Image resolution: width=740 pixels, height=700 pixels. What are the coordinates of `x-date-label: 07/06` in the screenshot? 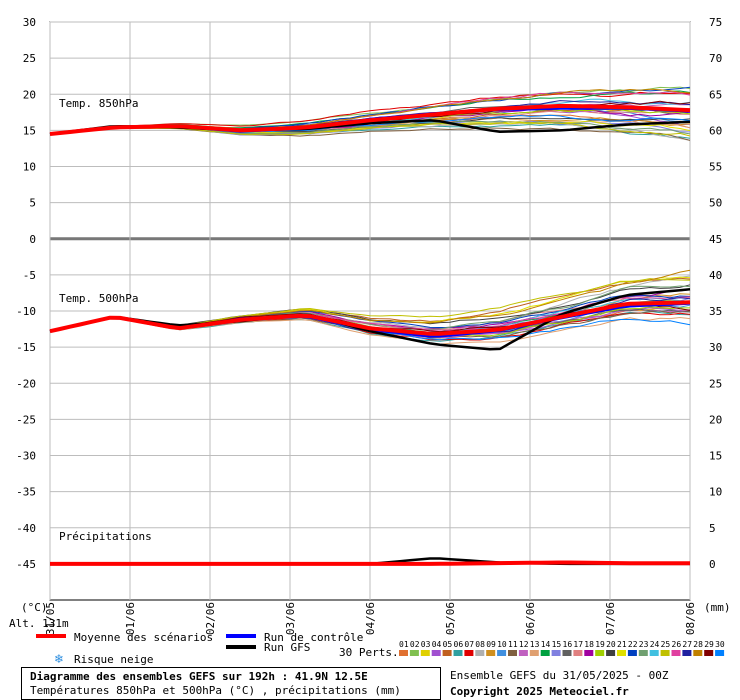 It's located at (610, 618).